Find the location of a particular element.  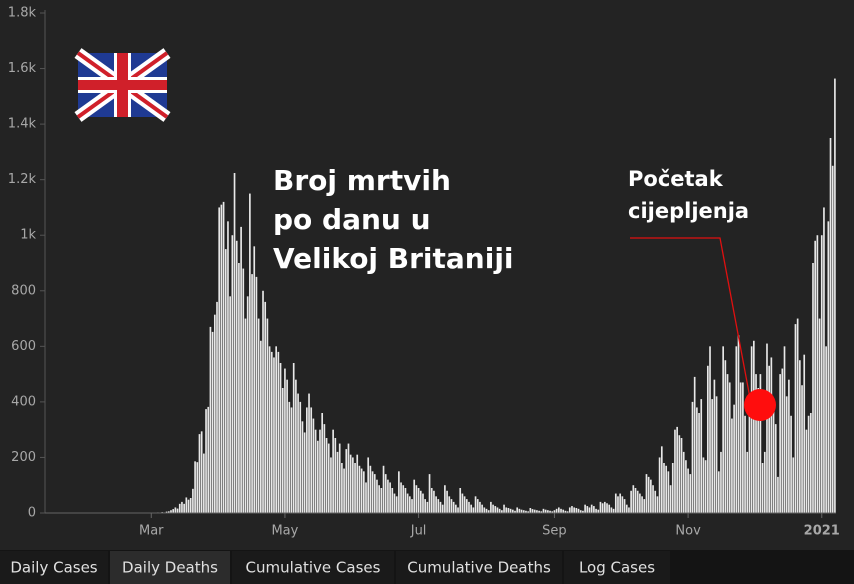

annotation-text: po danu u is located at coordinates (352, 219).